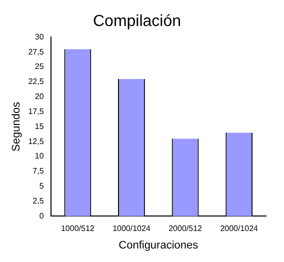 The image size is (284, 262). Describe the element at coordinates (137, 21) in the screenshot. I see `chart-title: Compilación` at that location.